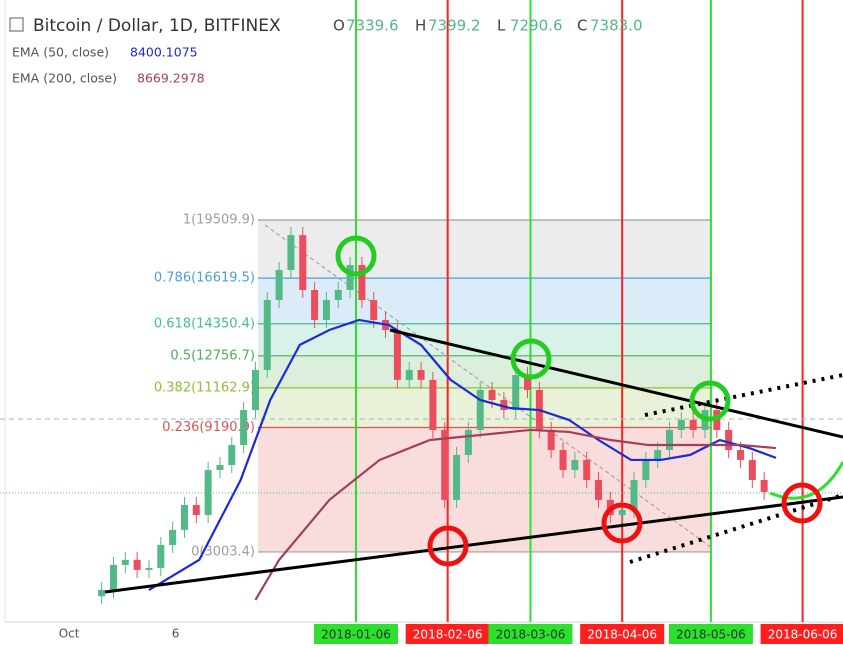 This screenshot has height=648, width=843. Describe the element at coordinates (204, 323) in the screenshot. I see `fib-label: 0.618(14350.4)` at that location.